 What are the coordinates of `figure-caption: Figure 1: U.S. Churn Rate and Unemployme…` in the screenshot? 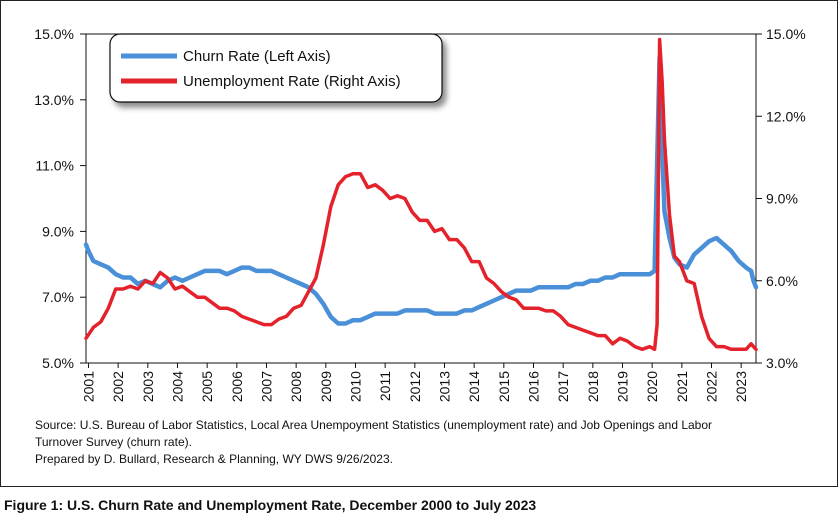 It's located at (270, 505).